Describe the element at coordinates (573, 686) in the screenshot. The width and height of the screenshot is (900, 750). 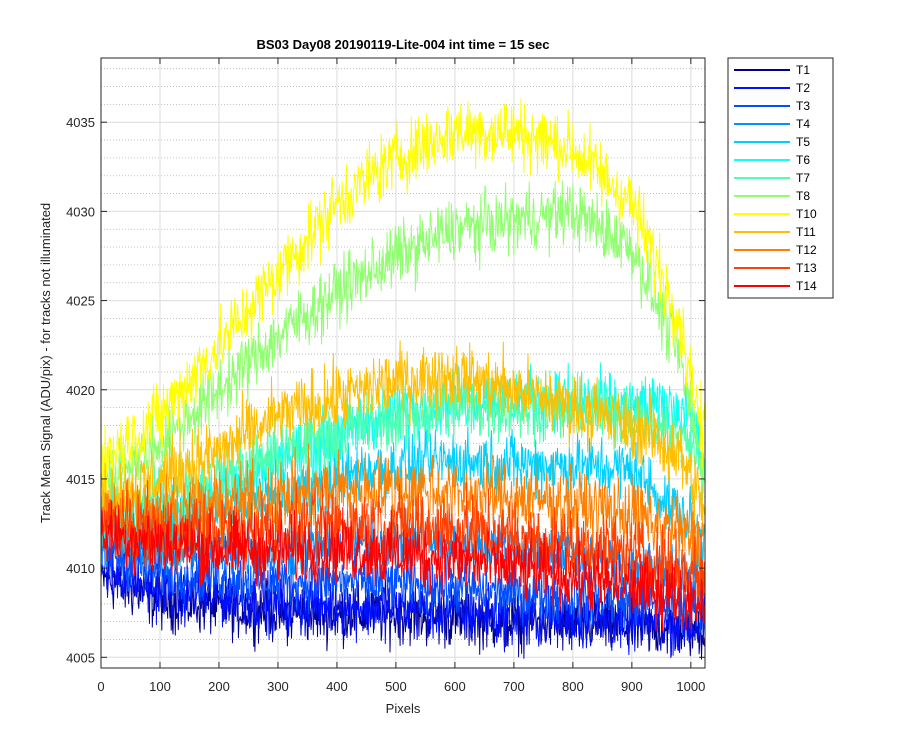
I see `x-tick-label: 800` at that location.